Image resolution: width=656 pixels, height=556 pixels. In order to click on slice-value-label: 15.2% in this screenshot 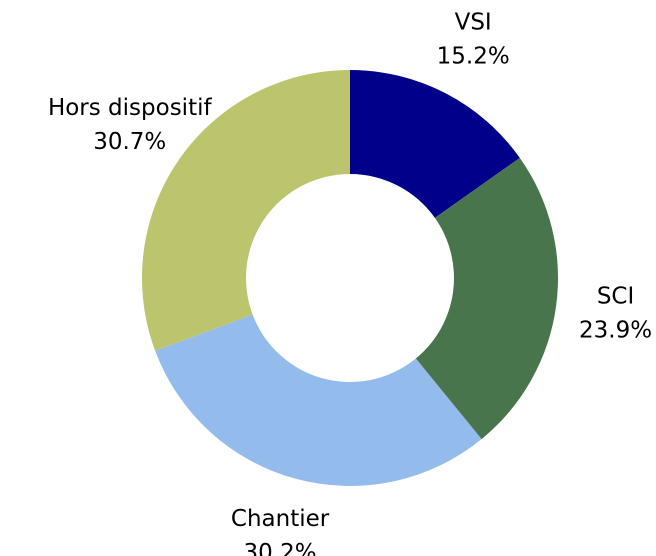, I will do `click(473, 56)`.